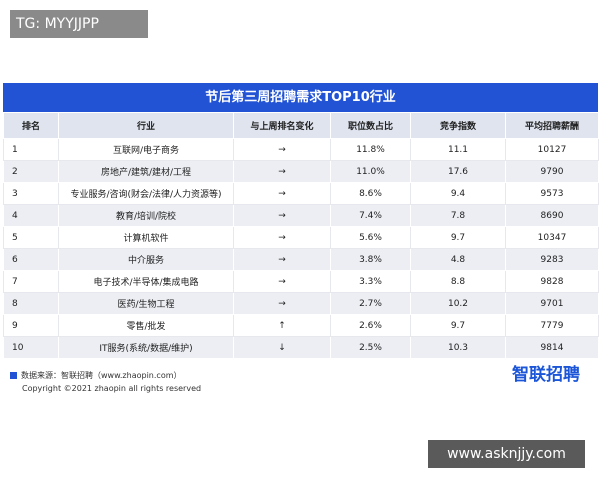  I want to click on table-cell: 8.6%, so click(370, 193).